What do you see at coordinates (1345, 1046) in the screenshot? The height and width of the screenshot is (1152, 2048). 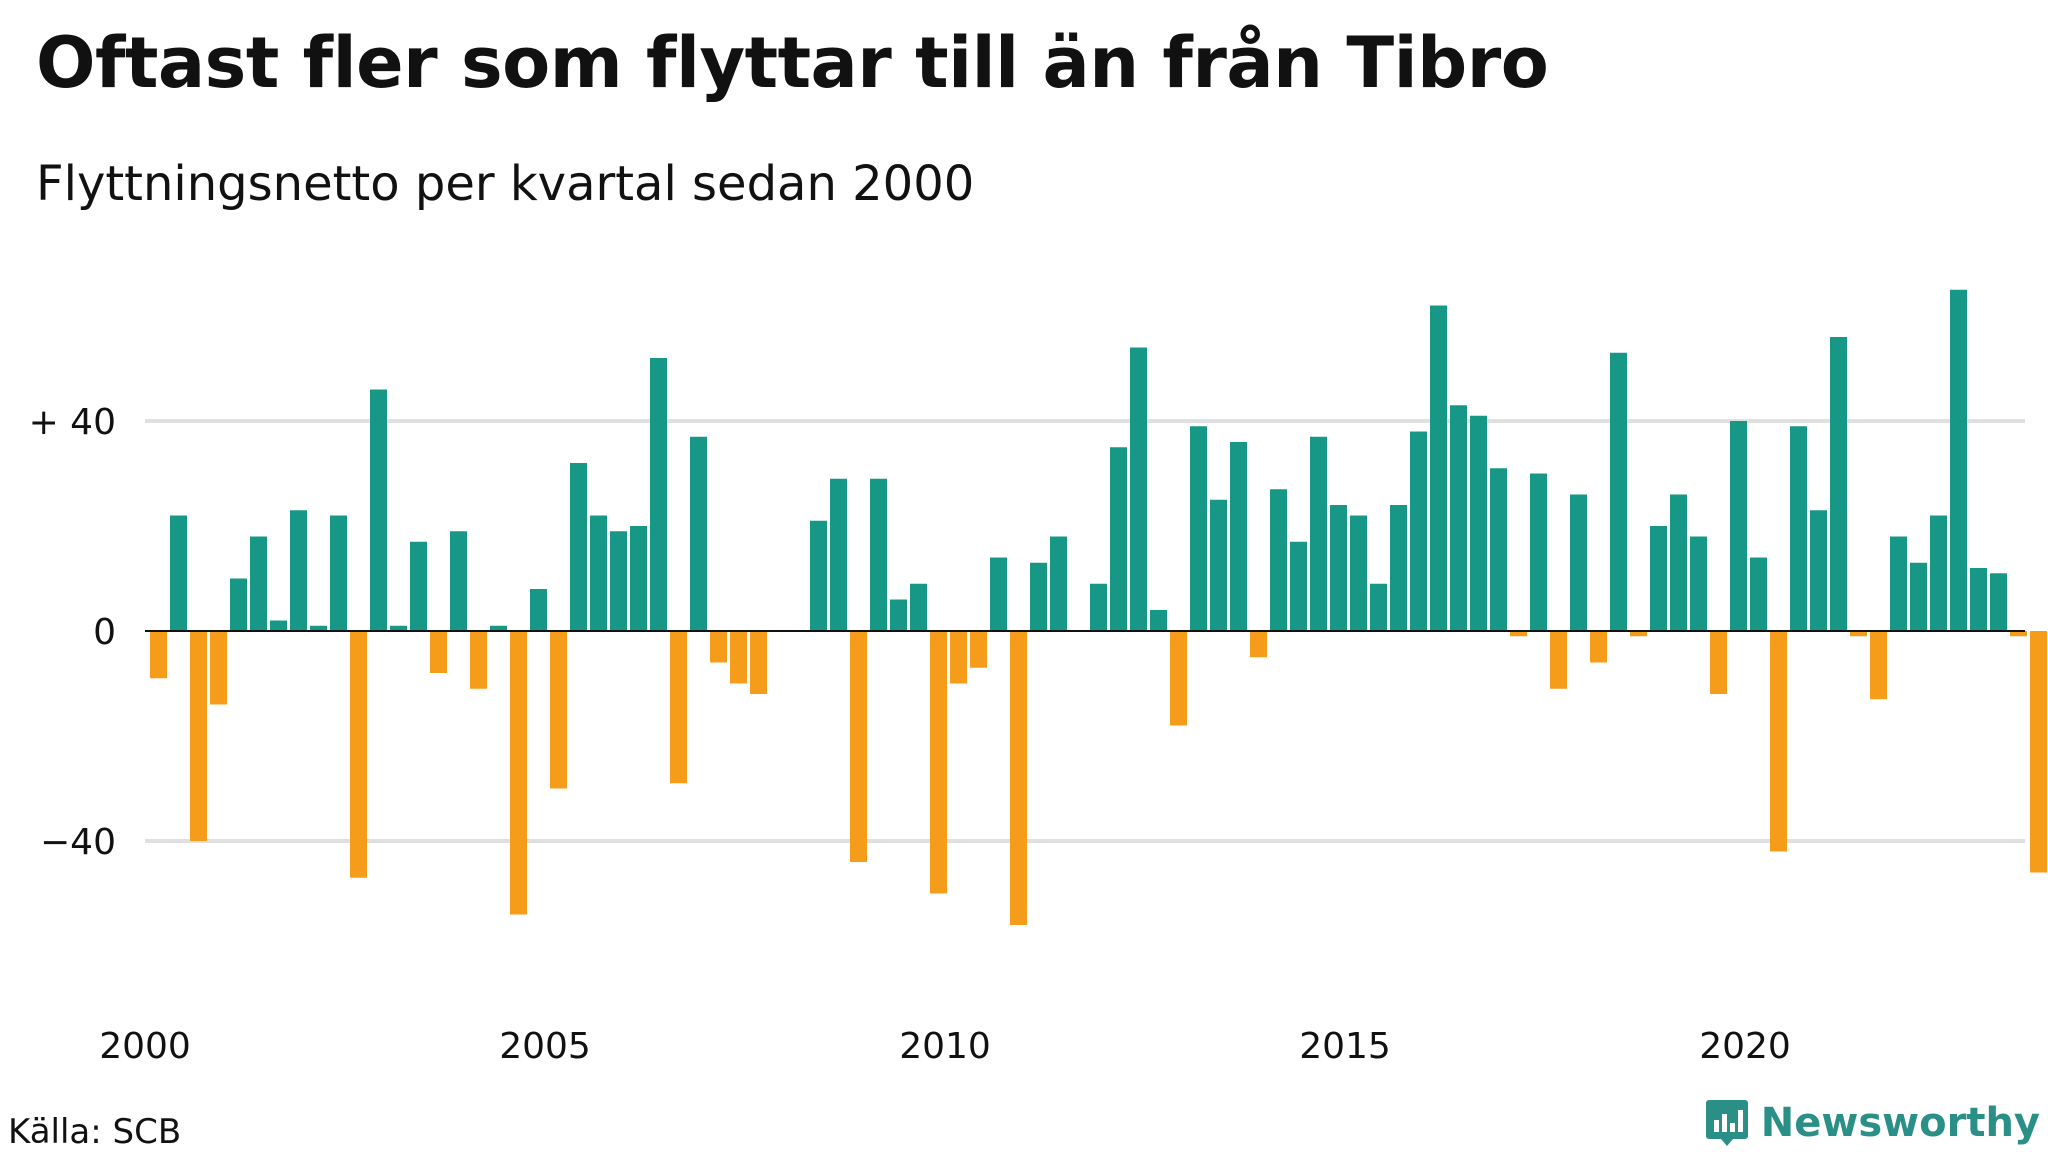 I see `x-tick-label: 2015` at bounding box center [1345, 1046].